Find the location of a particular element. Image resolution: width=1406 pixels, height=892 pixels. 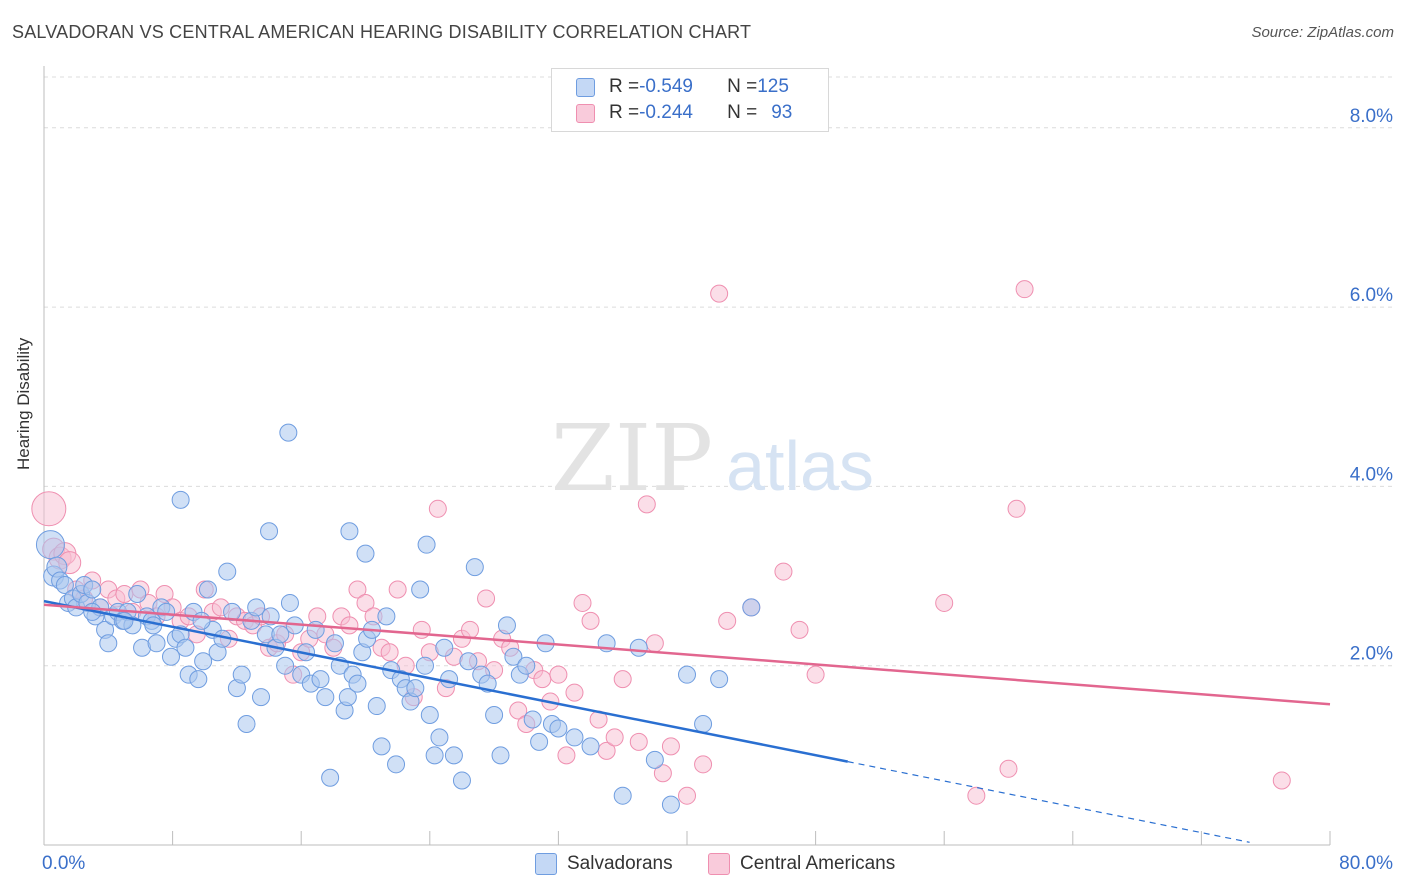

watermark-zip: ZIP is located at coordinates (632, 458).